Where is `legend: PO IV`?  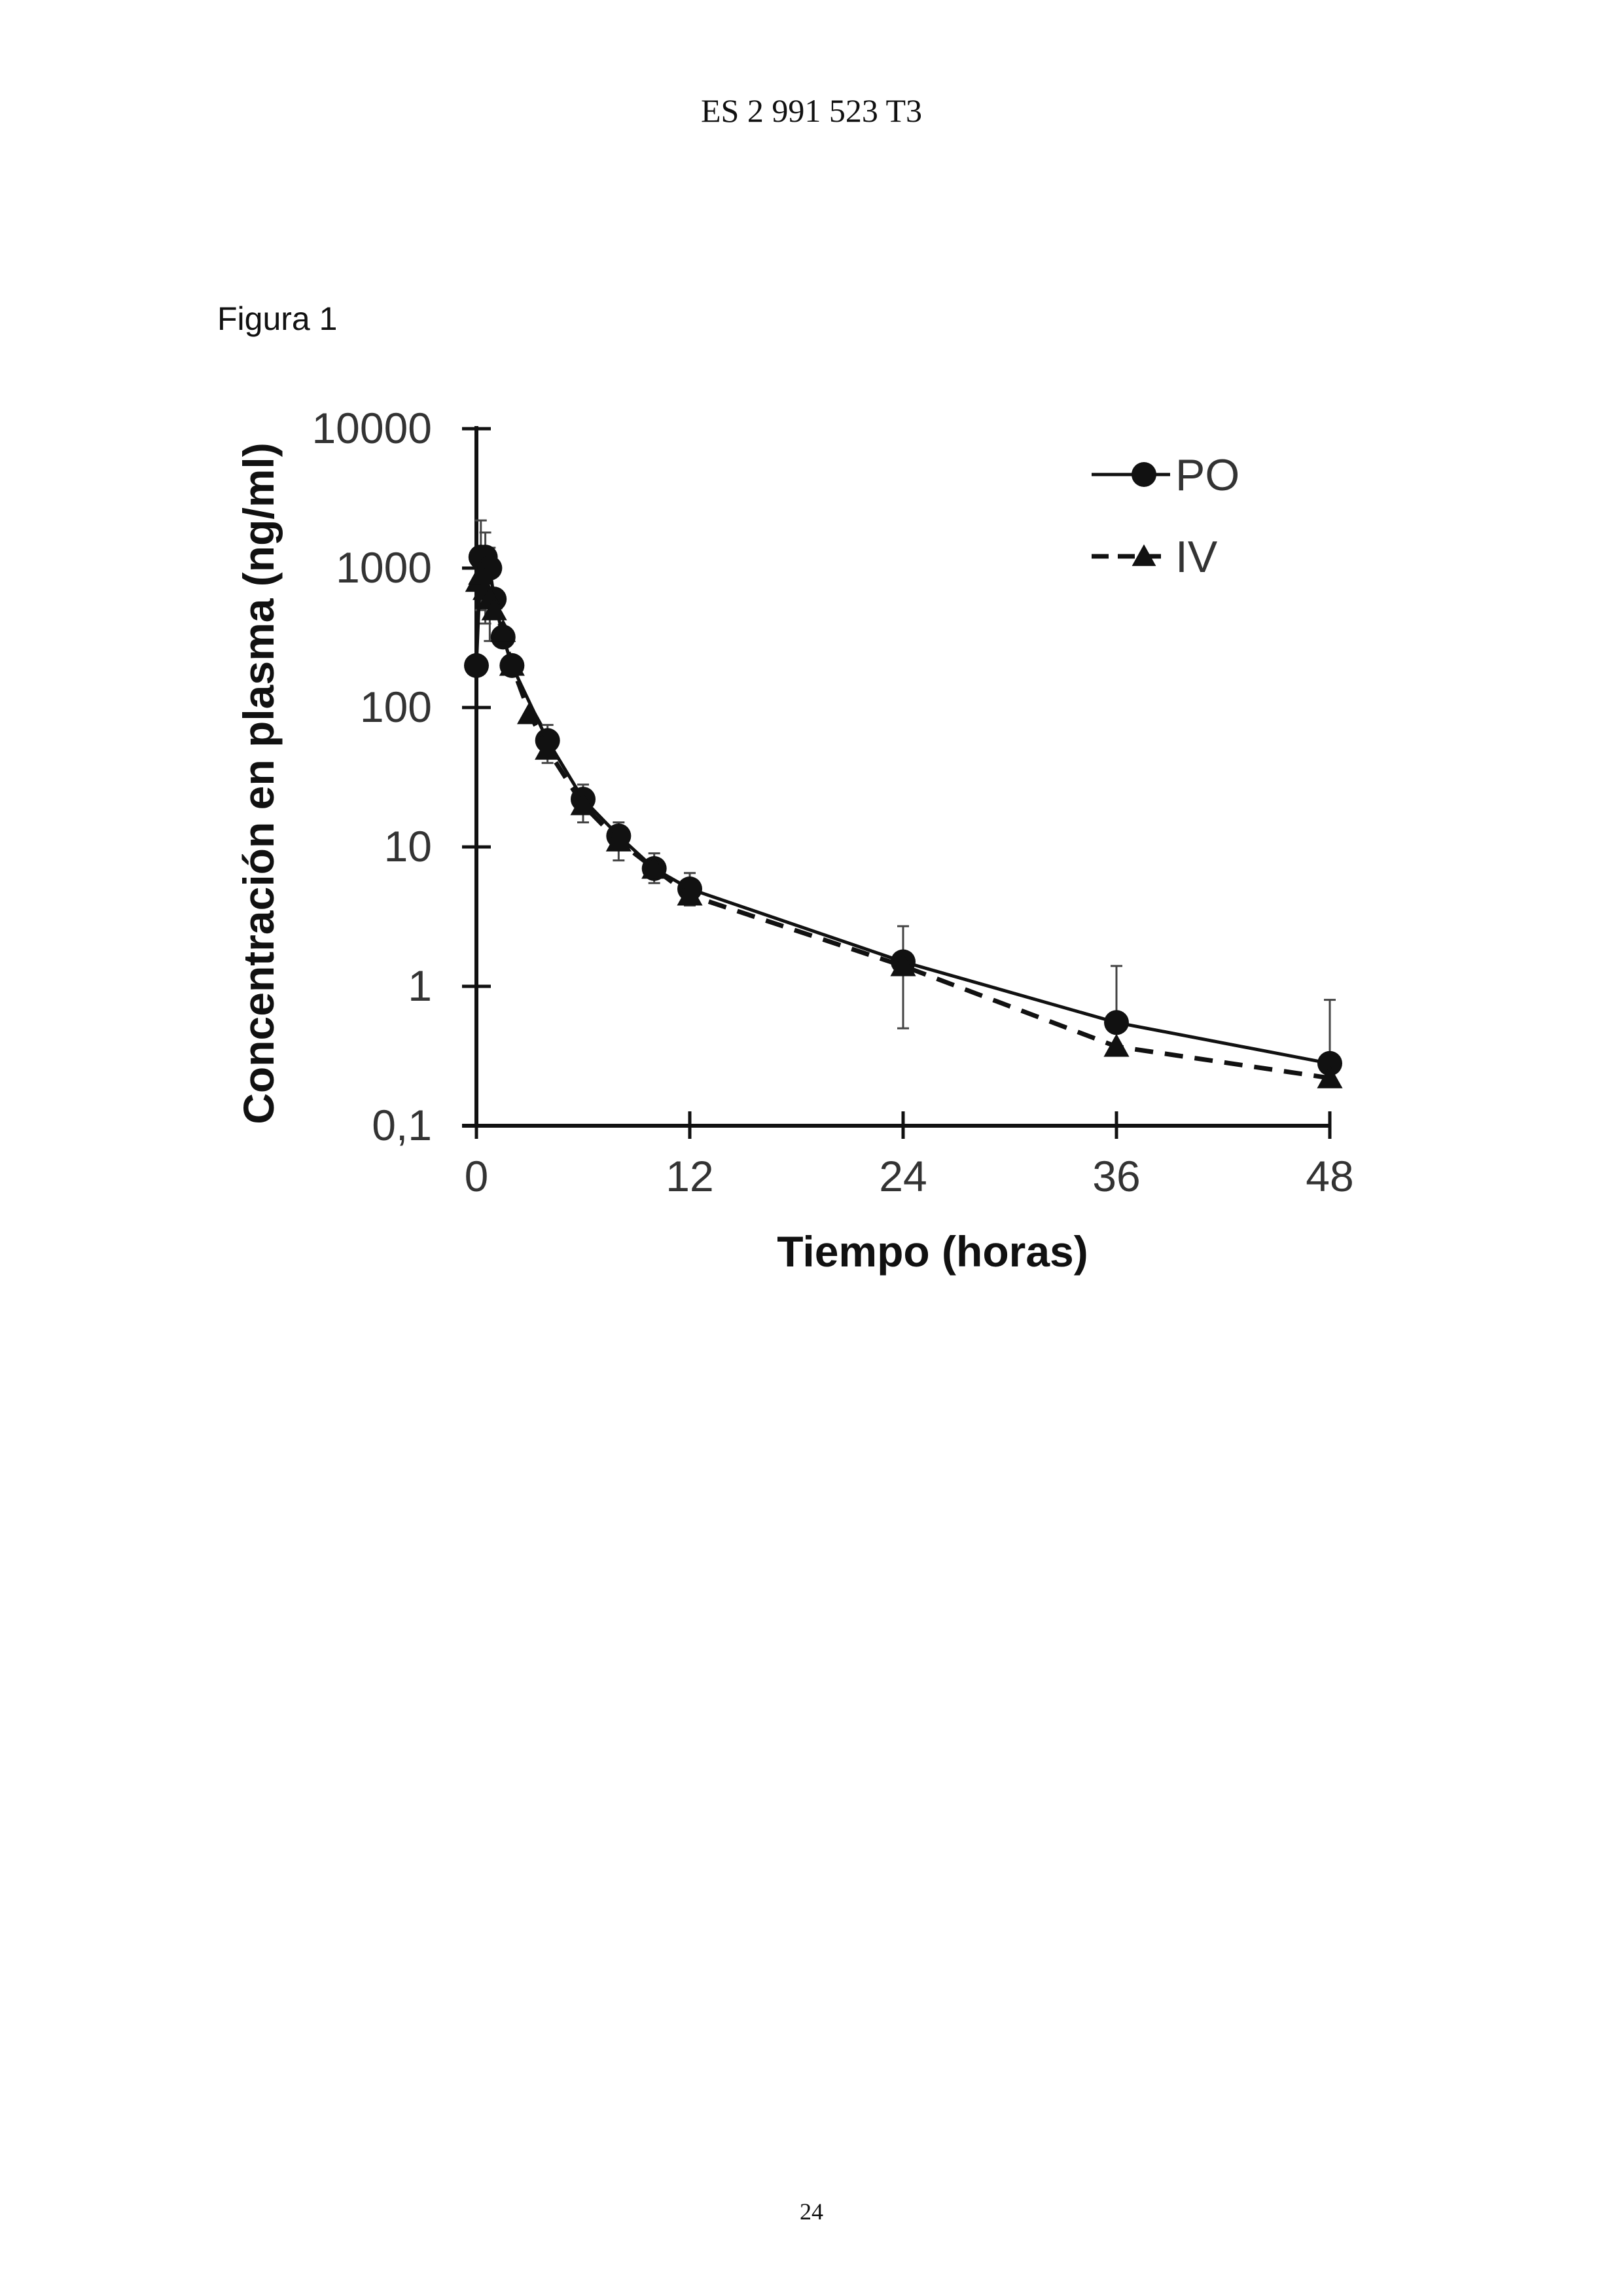 legend: PO IV is located at coordinates (1166, 516).